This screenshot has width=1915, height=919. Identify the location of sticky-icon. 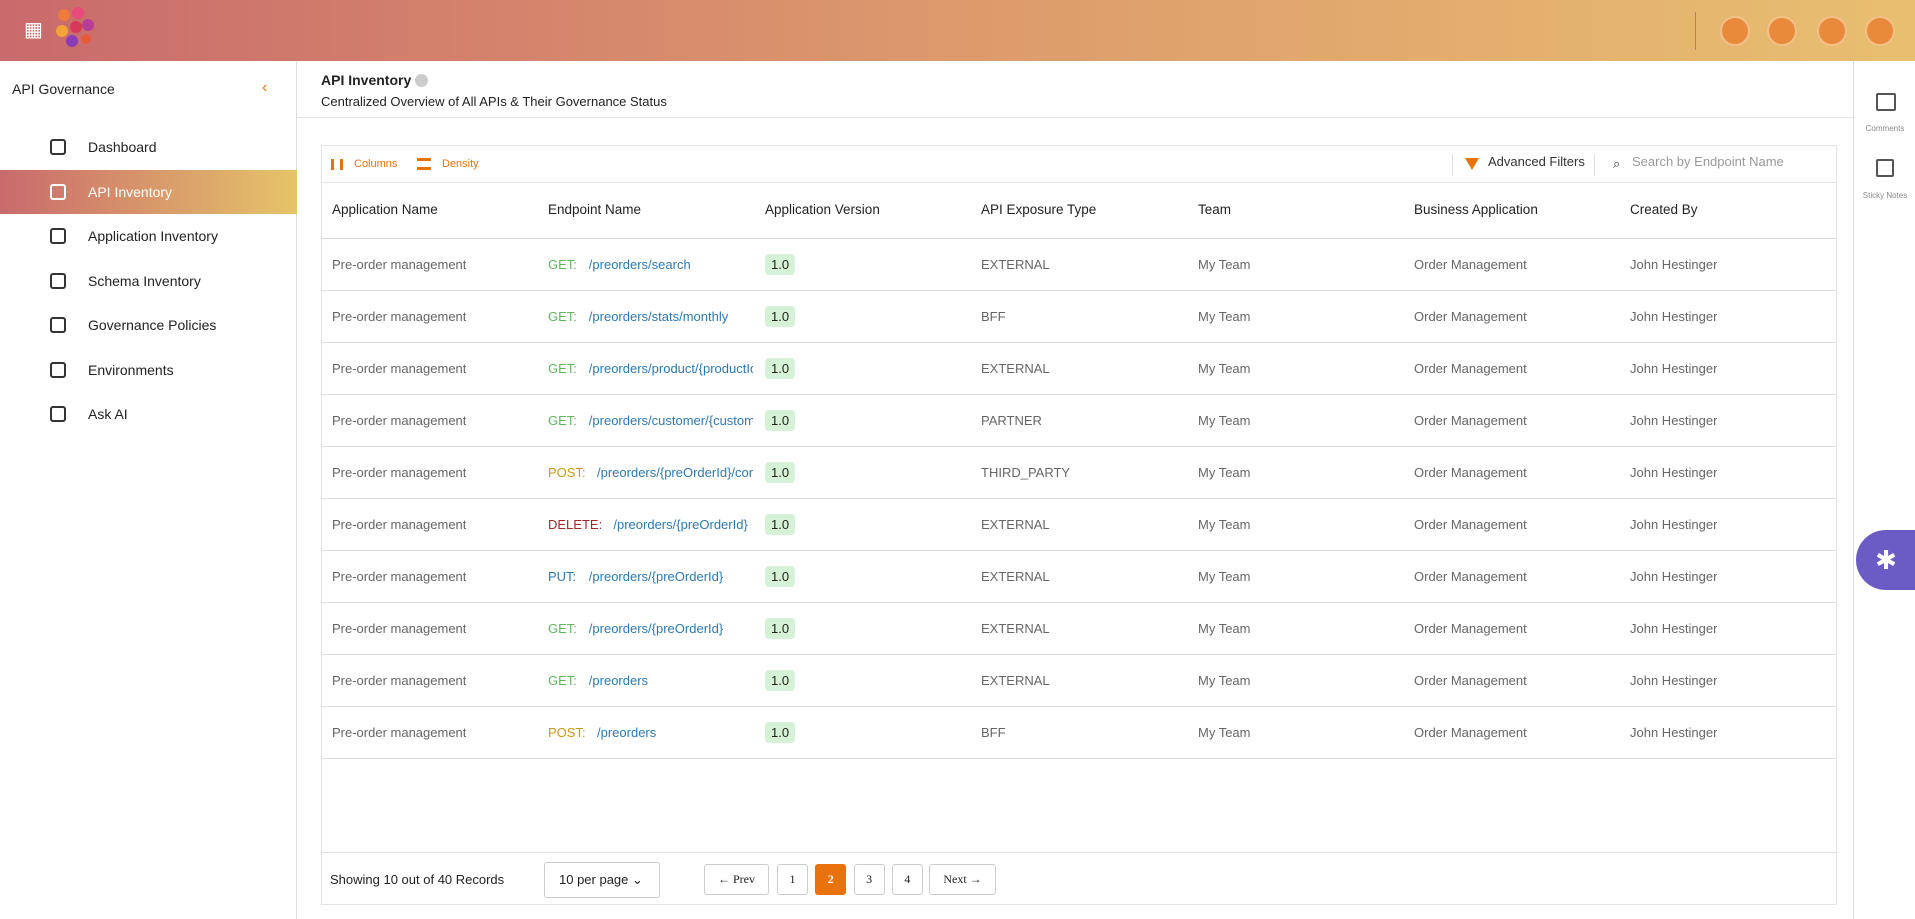
(1885, 168).